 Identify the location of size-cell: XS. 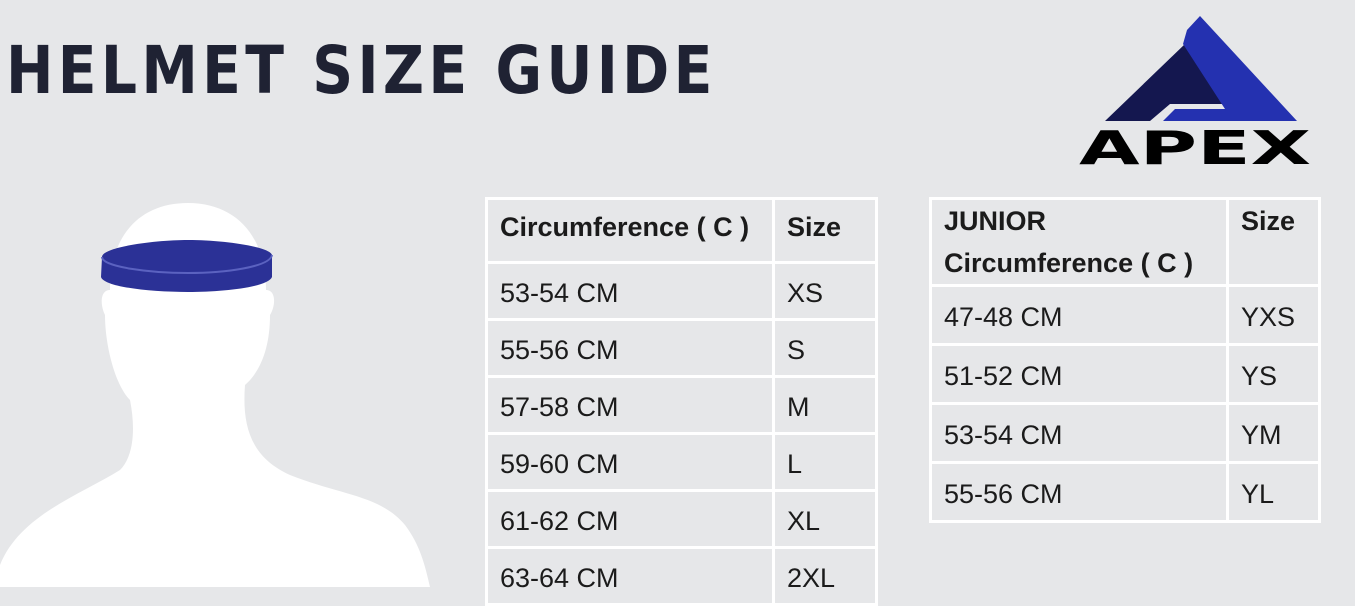
(825, 291).